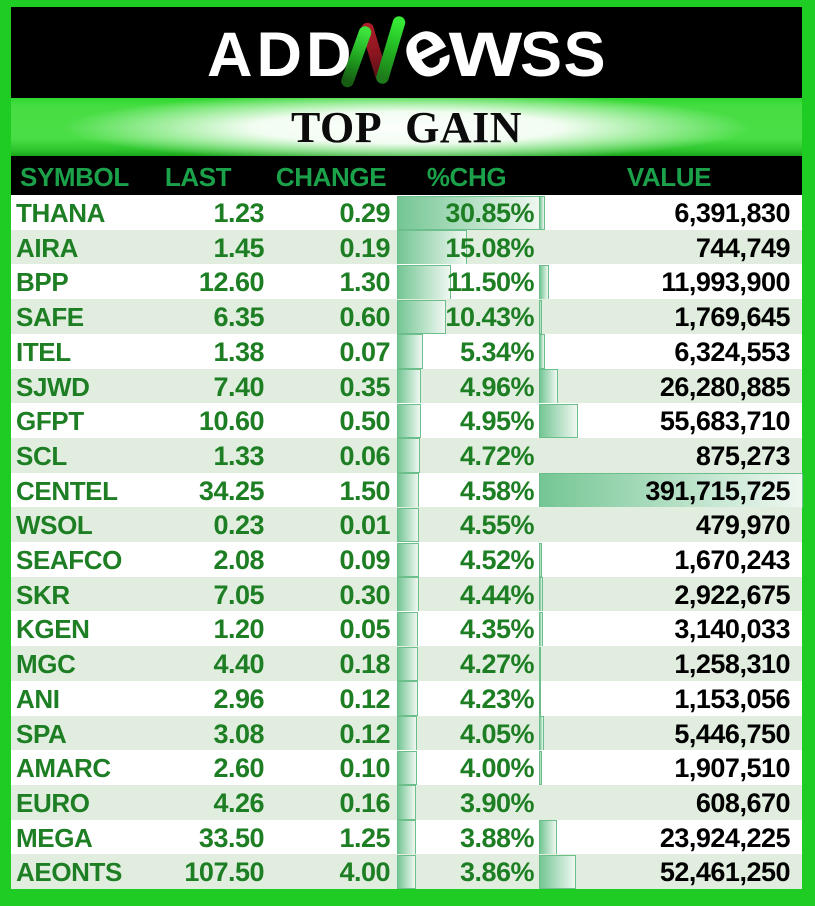 The height and width of the screenshot is (906, 815). I want to click on svg-text: SS, so click(563, 55).